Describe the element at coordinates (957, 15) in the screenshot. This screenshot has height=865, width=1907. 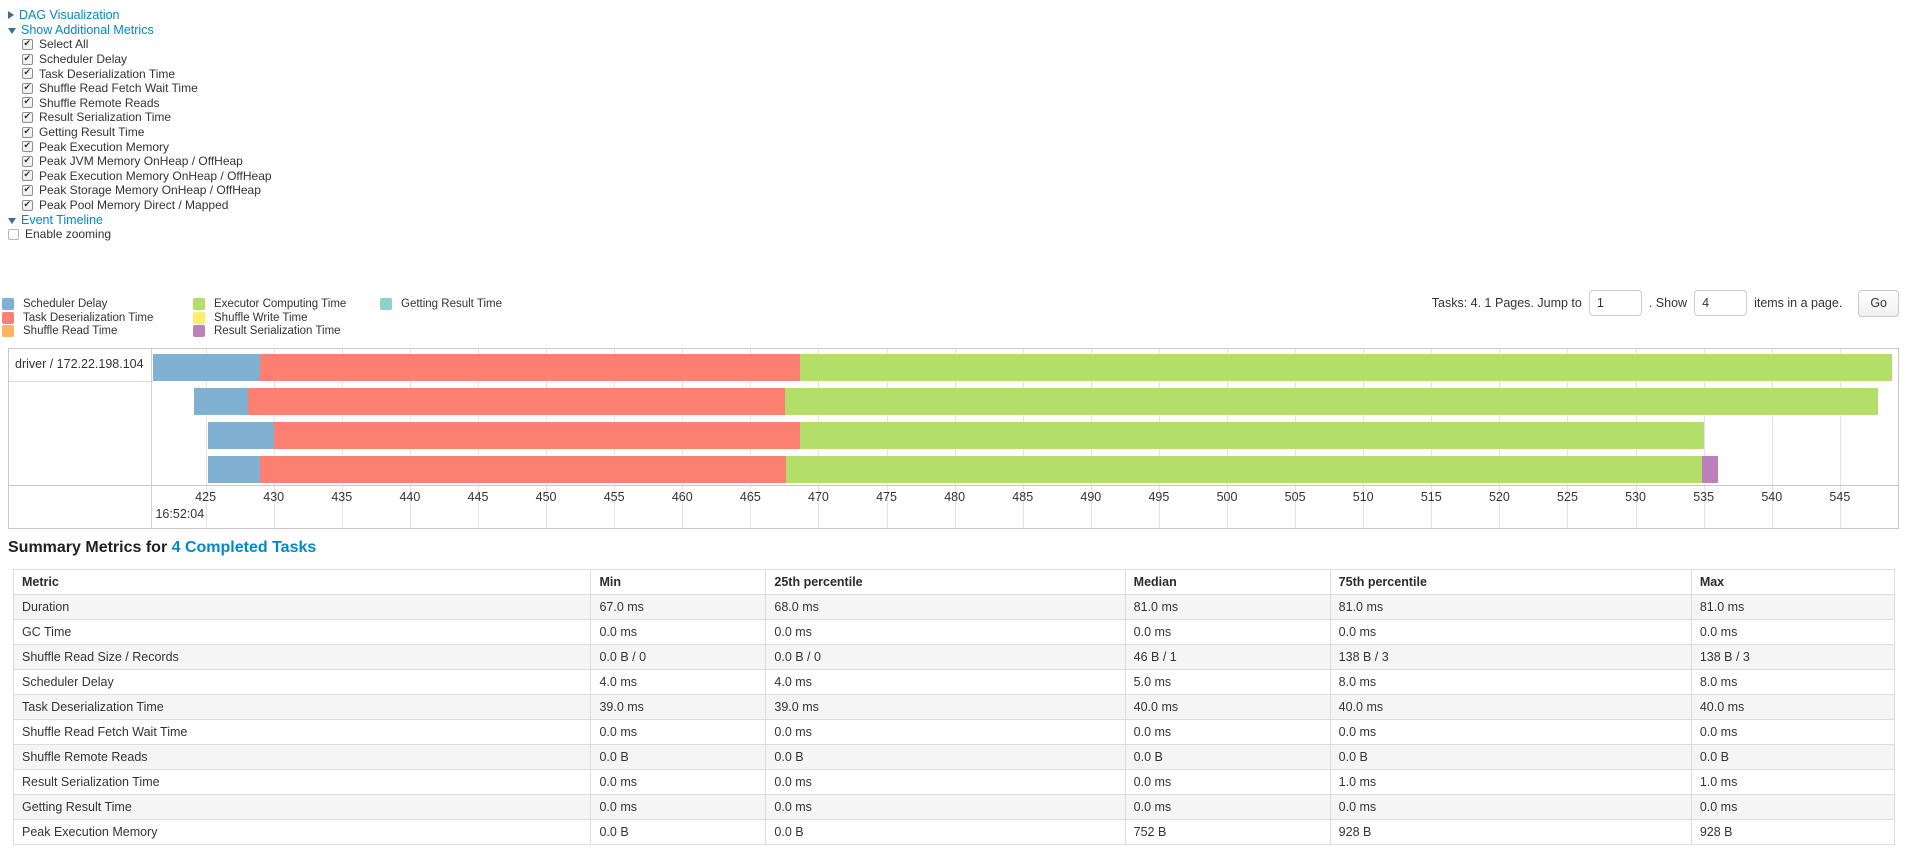
I see `dag-visualization-toggle: DAG Visualization` at that location.